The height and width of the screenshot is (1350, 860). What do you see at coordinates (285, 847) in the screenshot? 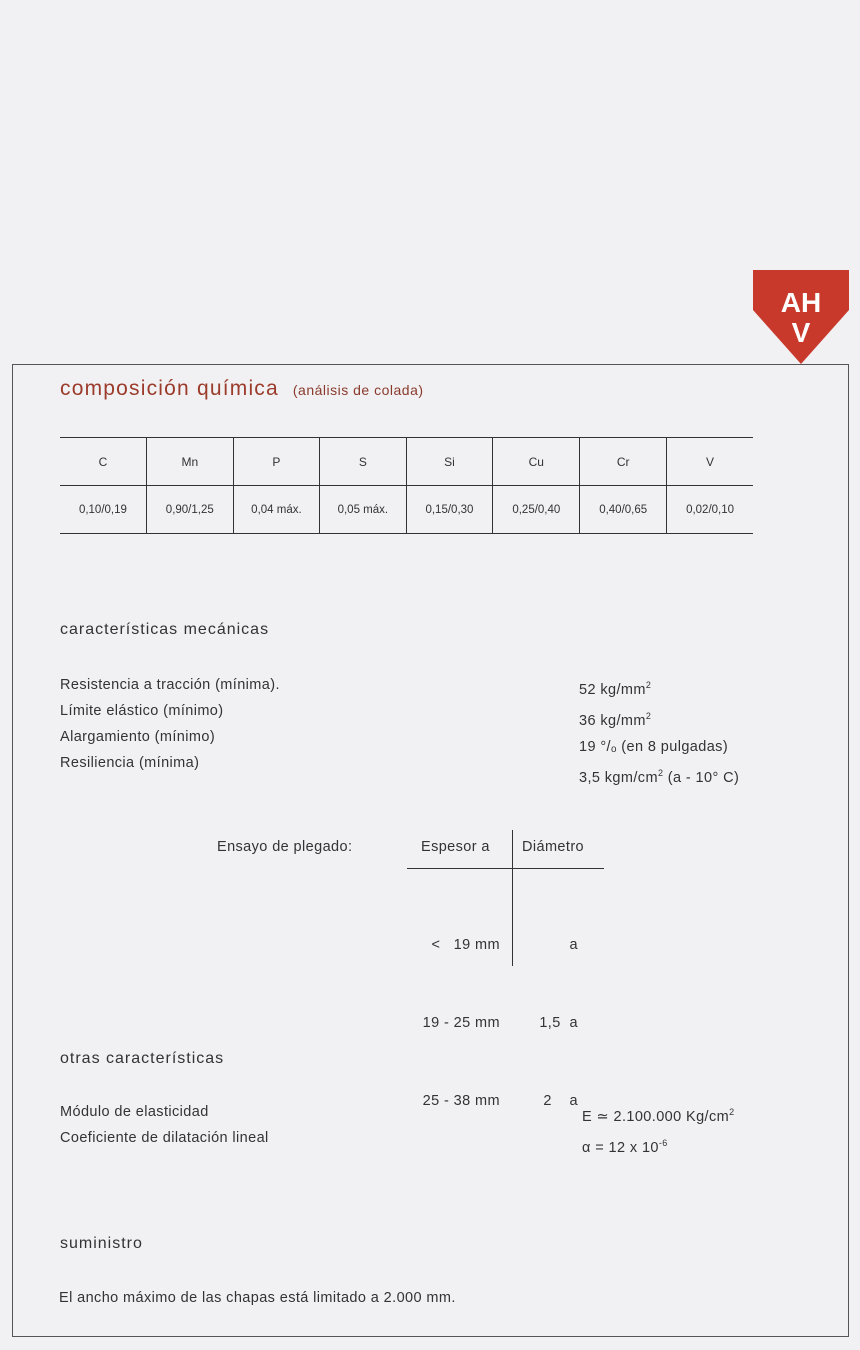
I see `bend-test-label: Ensayo de plegado:` at bounding box center [285, 847].